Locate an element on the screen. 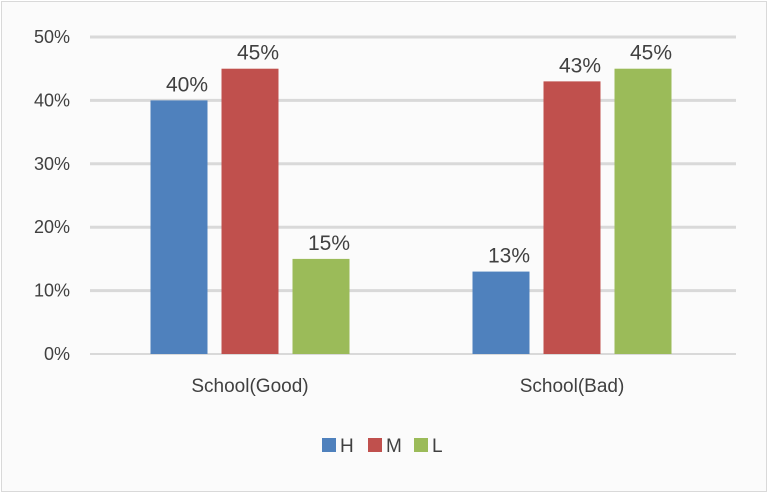 Image resolution: width=768 pixels, height=493 pixels. y-tick-label: 0% is located at coordinates (57, 354).